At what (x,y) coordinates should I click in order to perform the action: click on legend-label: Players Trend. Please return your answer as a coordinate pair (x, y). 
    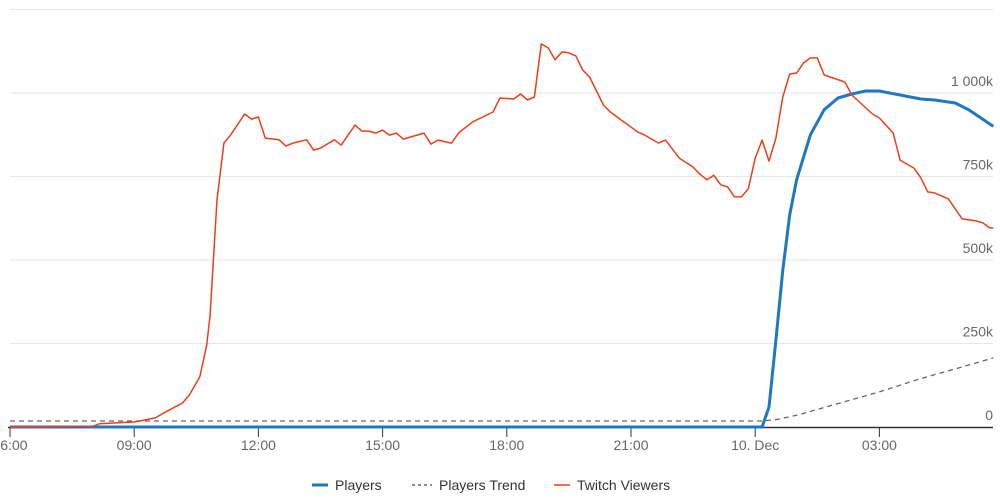
    Looking at the image, I should click on (482, 485).